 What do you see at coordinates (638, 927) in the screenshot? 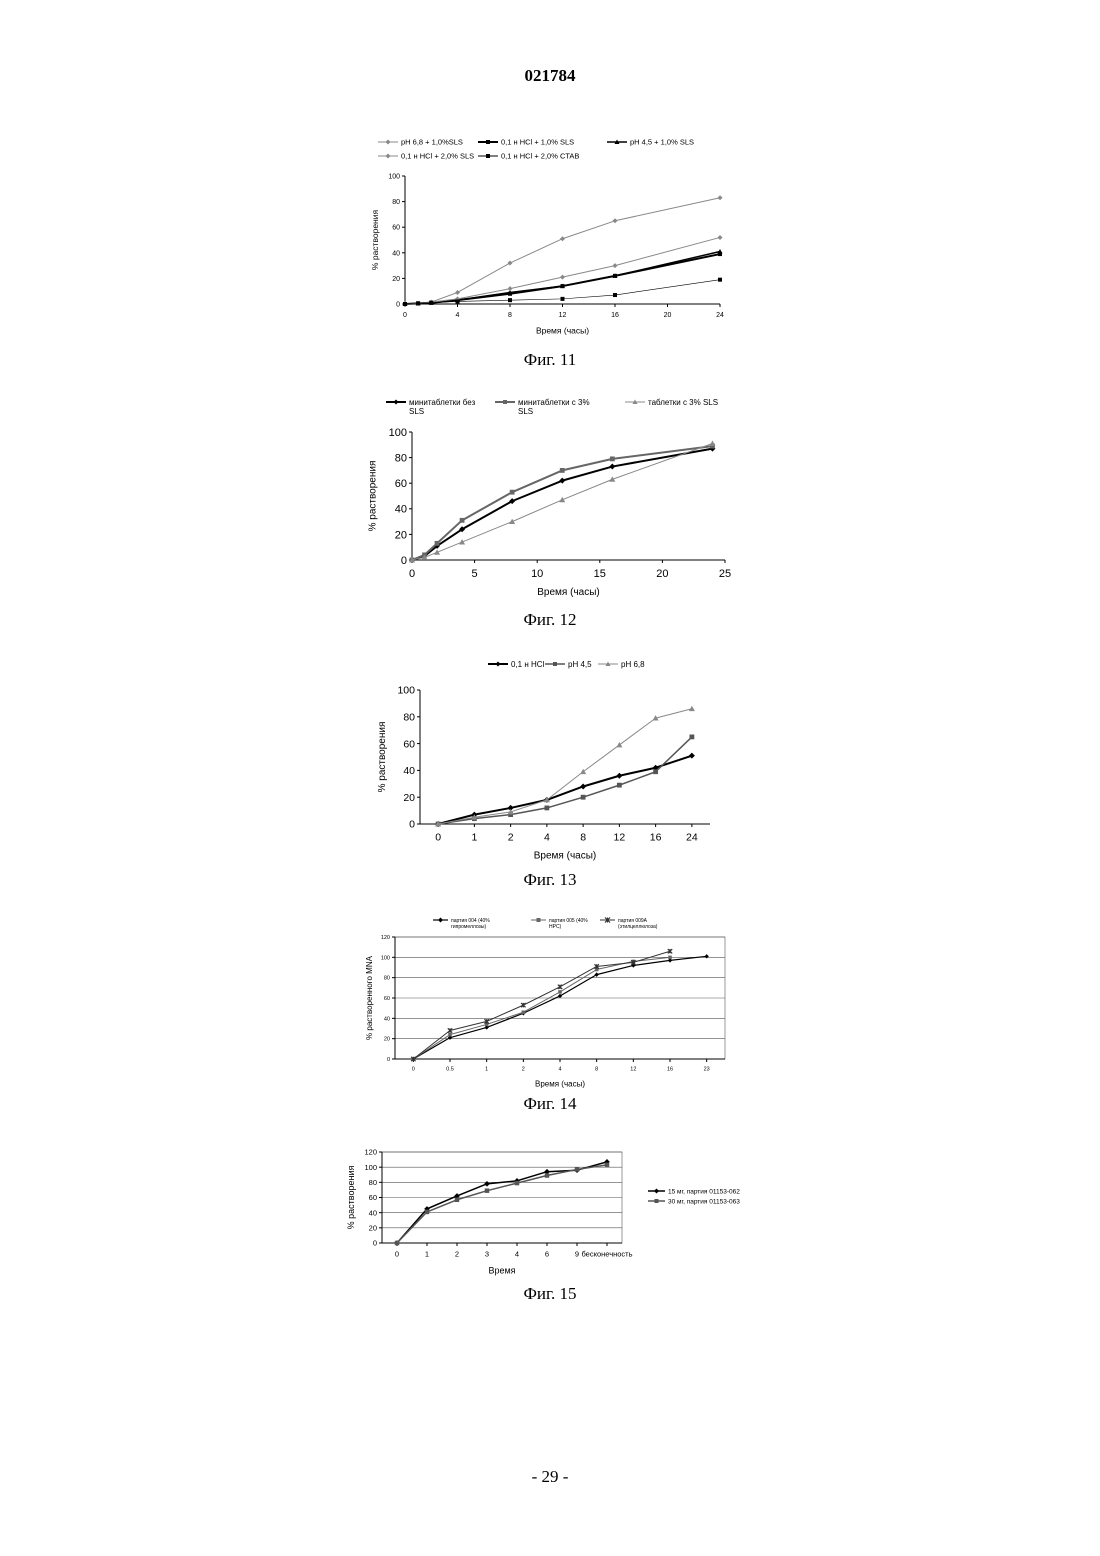
I see `legend-label: (этилцеллюлоза)` at bounding box center [638, 927].